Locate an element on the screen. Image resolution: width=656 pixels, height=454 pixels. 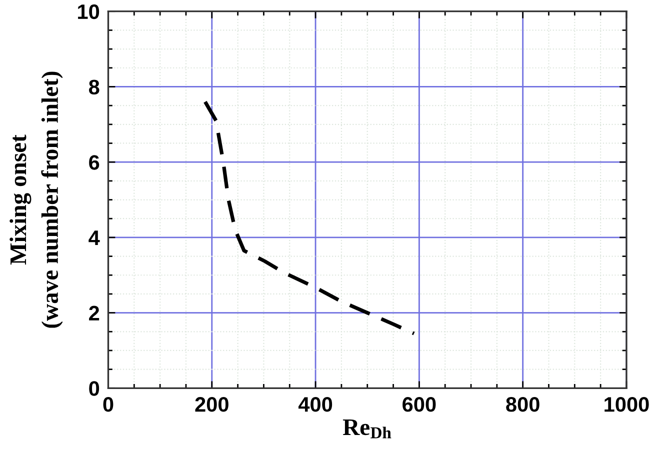
x-tick-label: 200 is located at coordinates (211, 404).